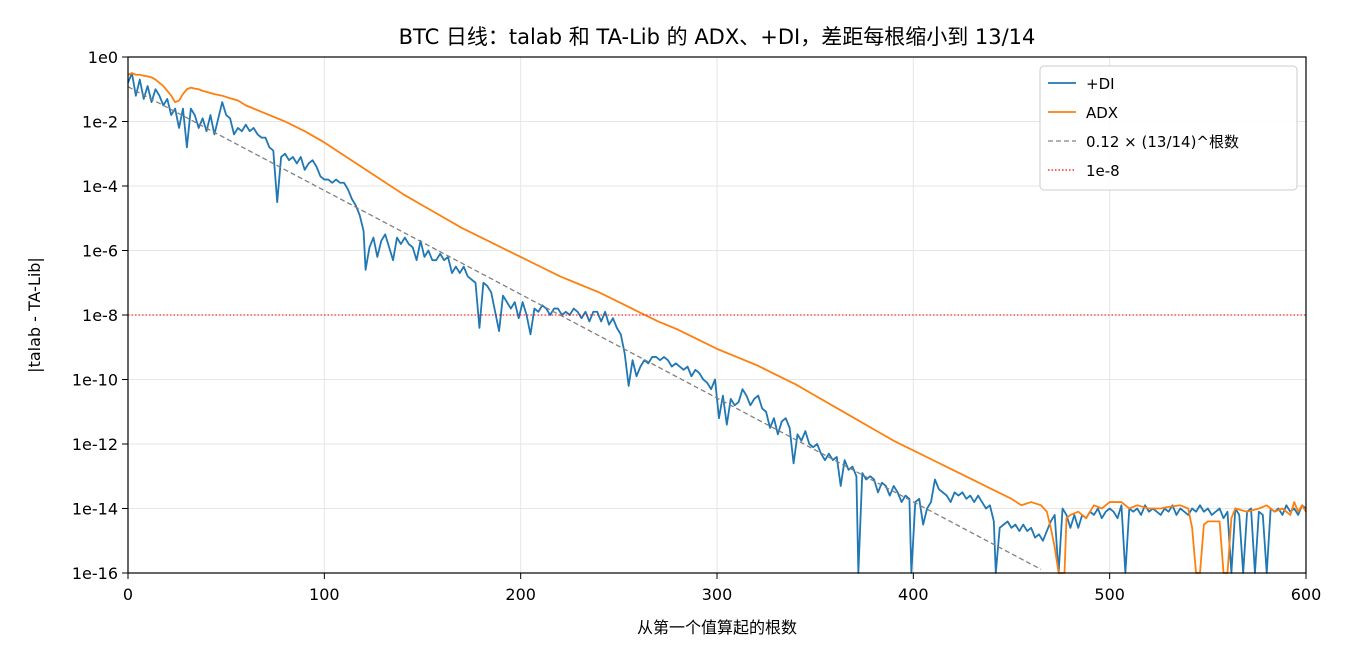  What do you see at coordinates (1162, 142) in the screenshot?
I see `legend-label: 0.12 × (13/14)^根数` at bounding box center [1162, 142].